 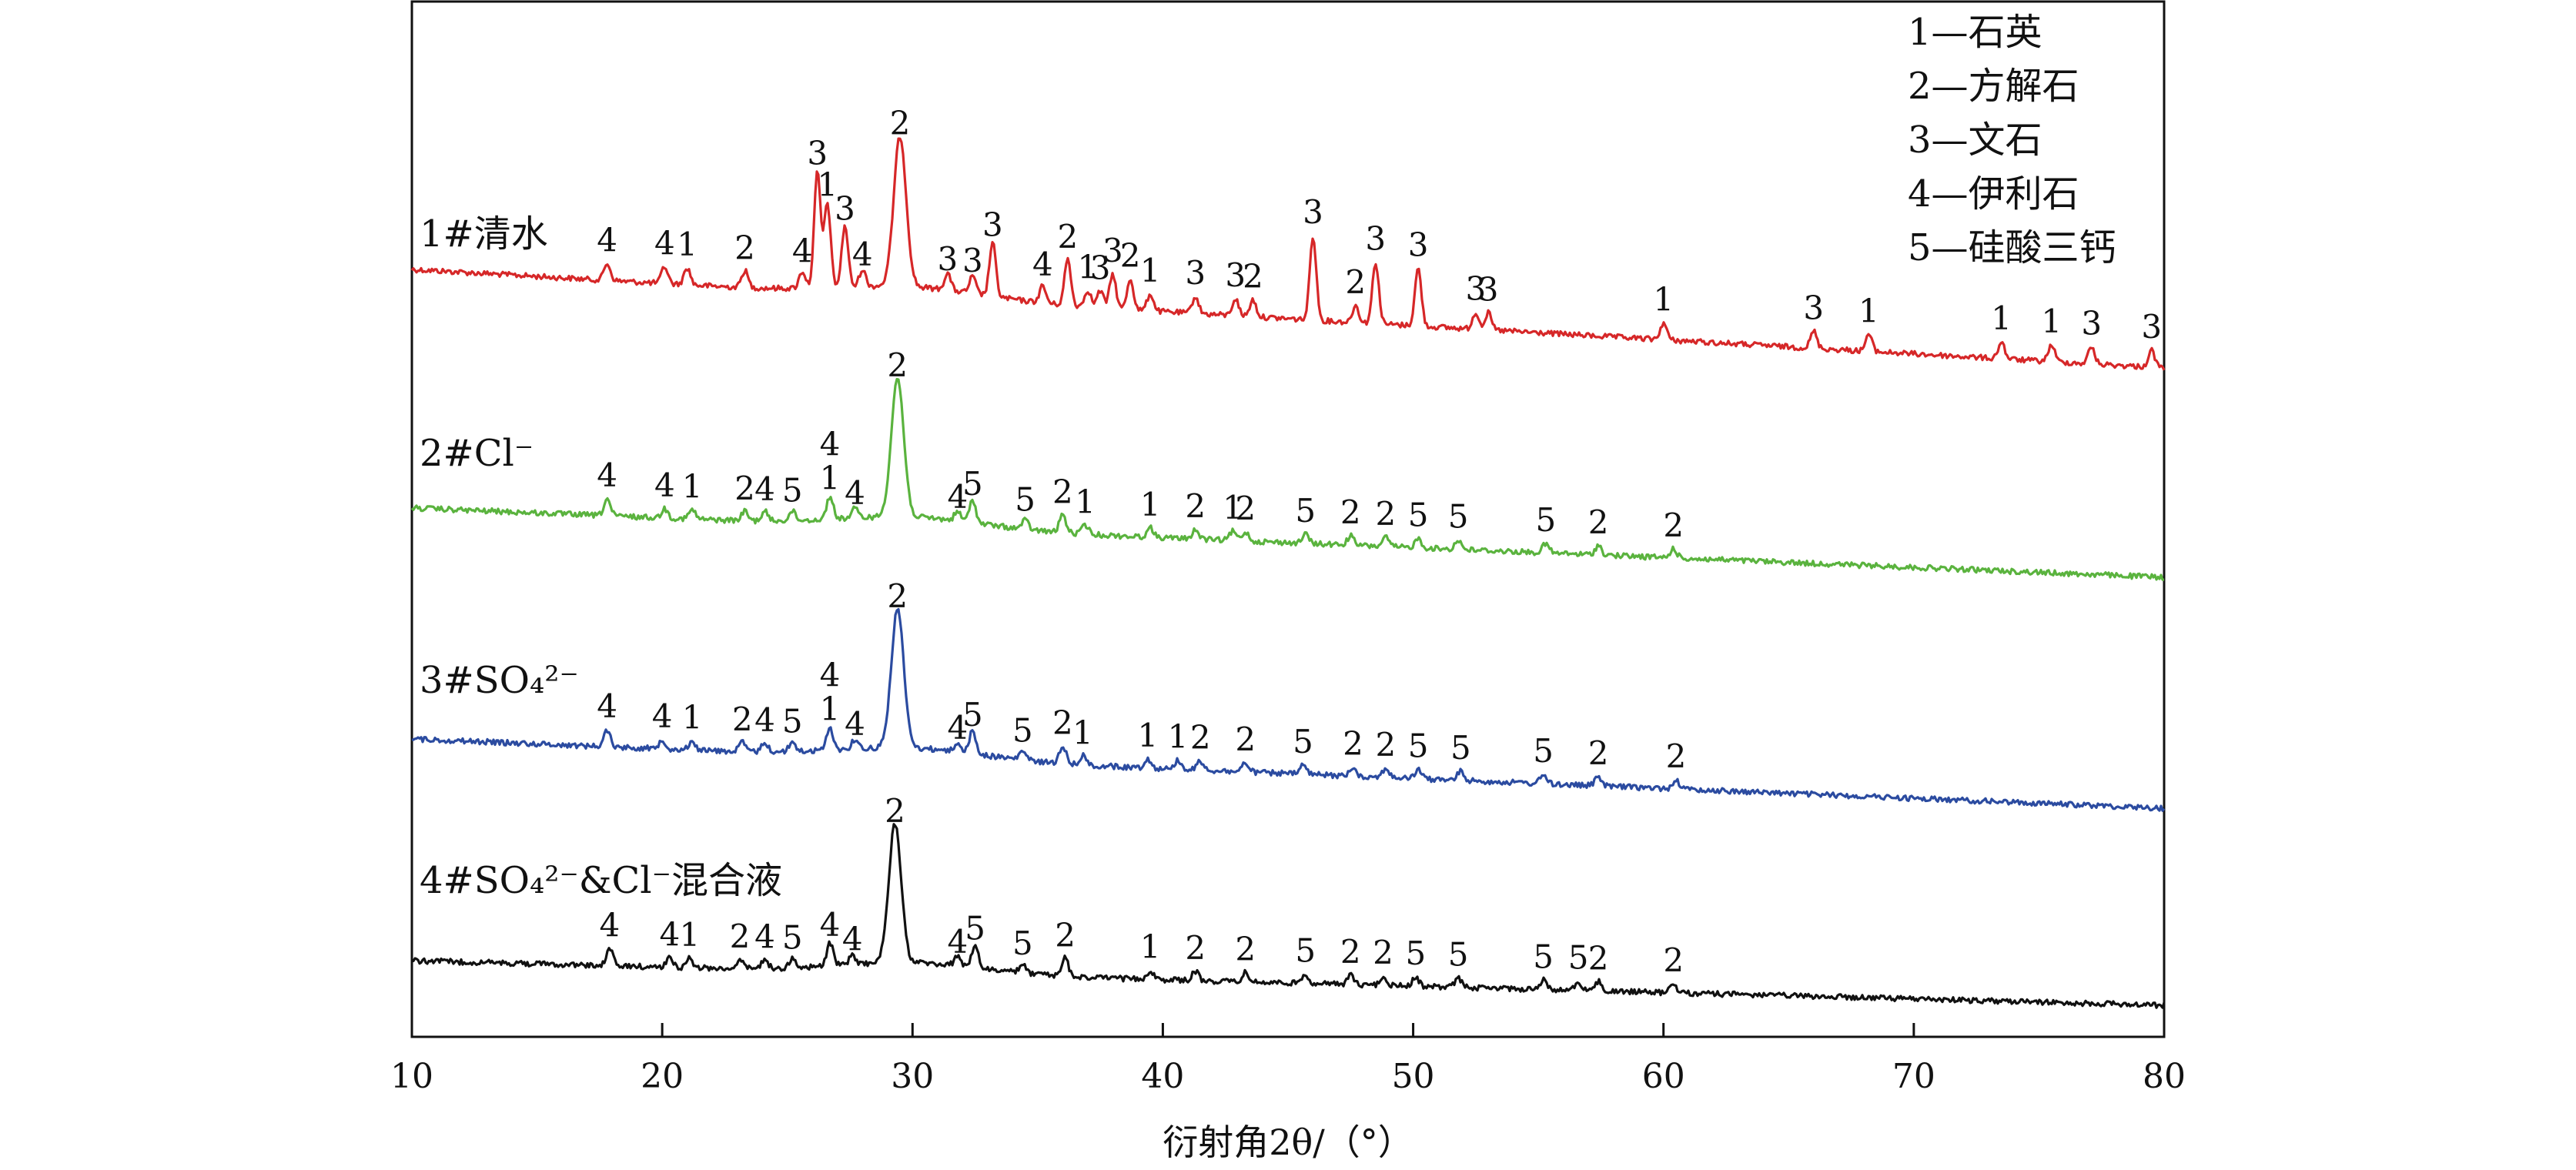 I want to click on x-axis-label: 衍射角2θ/（°）, so click(x=1288, y=1142).